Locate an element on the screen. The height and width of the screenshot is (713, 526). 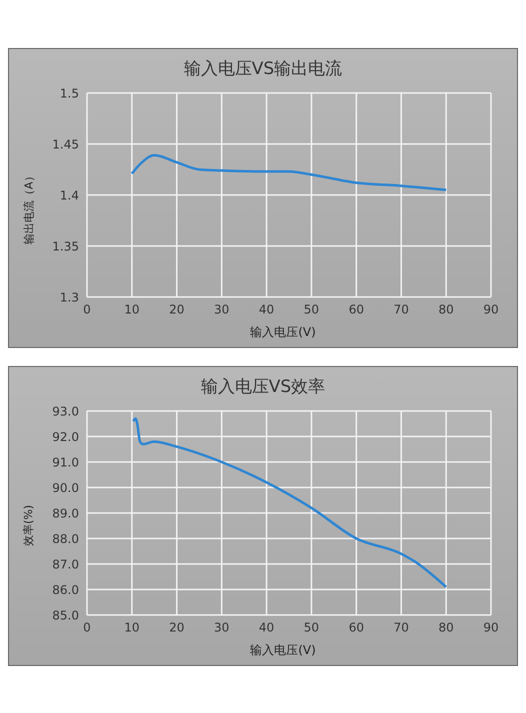
y-axis-title: 输出电流（A） is located at coordinates (29, 207).